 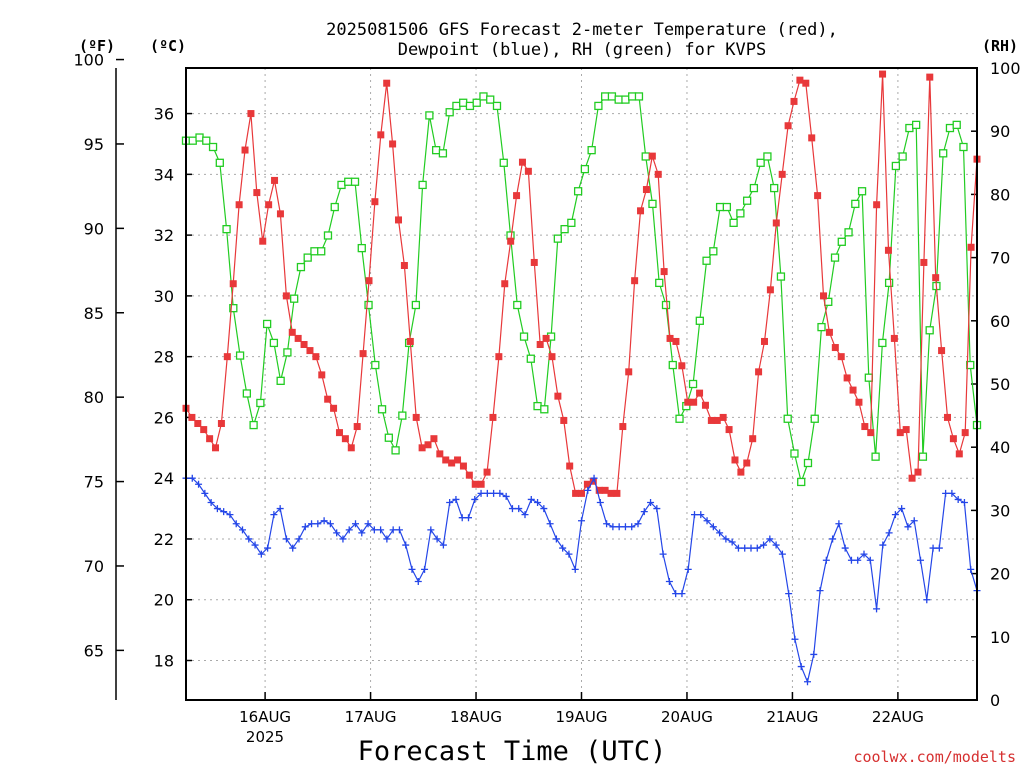 I want to click on celsius-tick-label: 18, so click(x=164, y=661).